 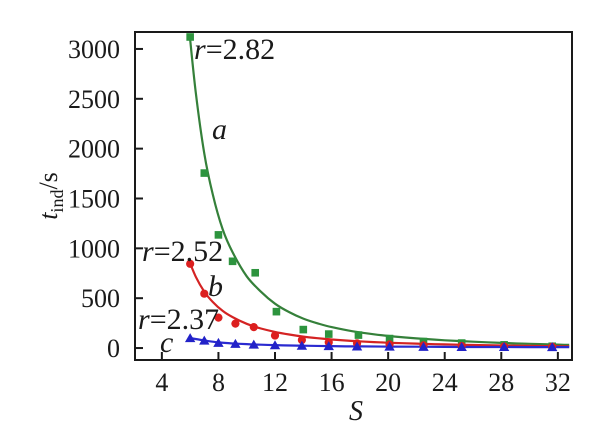 What do you see at coordinates (161, 382) in the screenshot?
I see `x-tick-label: 4` at bounding box center [161, 382].